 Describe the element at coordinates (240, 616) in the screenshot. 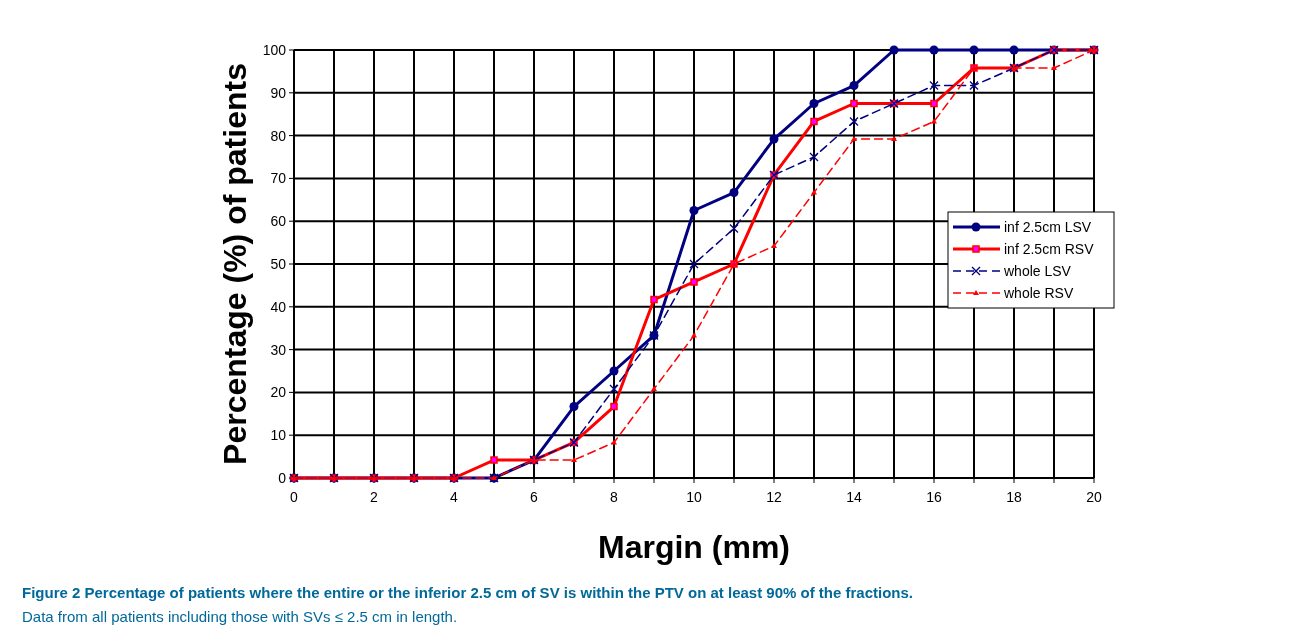

I see `text: Data from all patients including those with SVs ≤ 2.5 cm in length.` at that location.